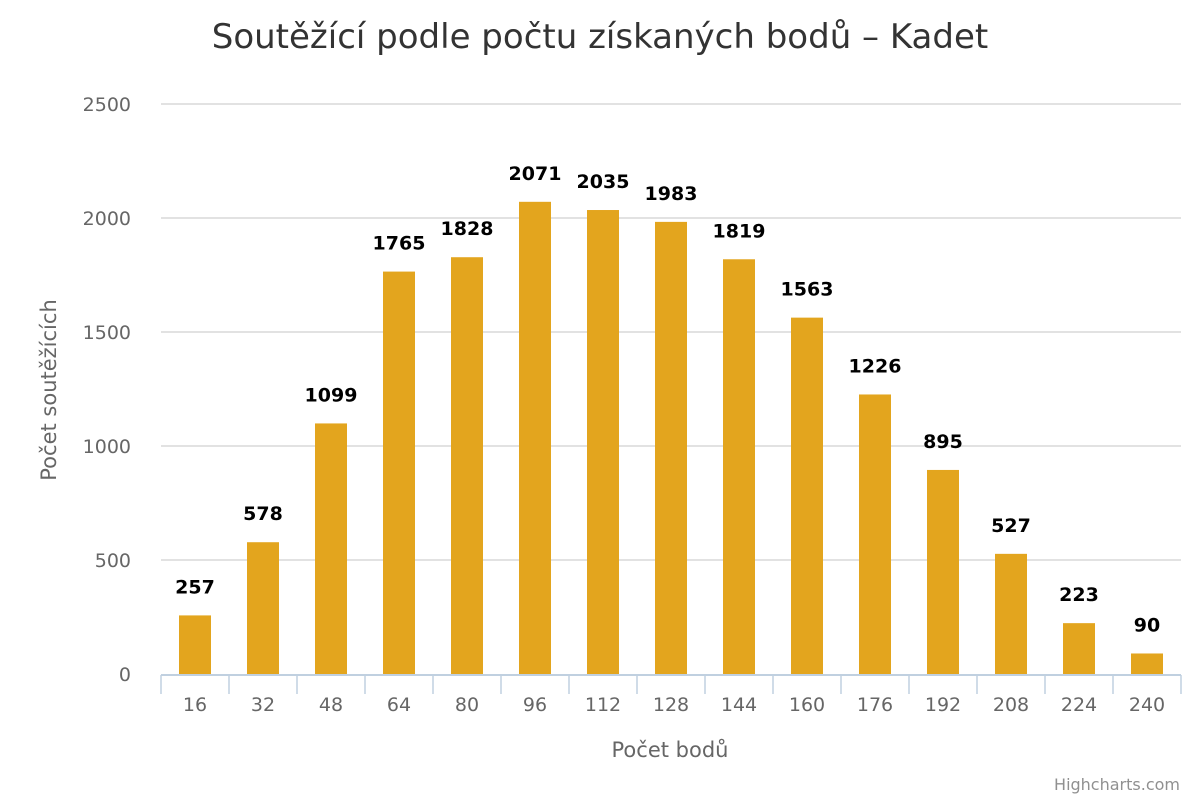 Image resolution: width=1200 pixels, height=800 pixels. I want to click on x-tick-label: 96, so click(535, 705).